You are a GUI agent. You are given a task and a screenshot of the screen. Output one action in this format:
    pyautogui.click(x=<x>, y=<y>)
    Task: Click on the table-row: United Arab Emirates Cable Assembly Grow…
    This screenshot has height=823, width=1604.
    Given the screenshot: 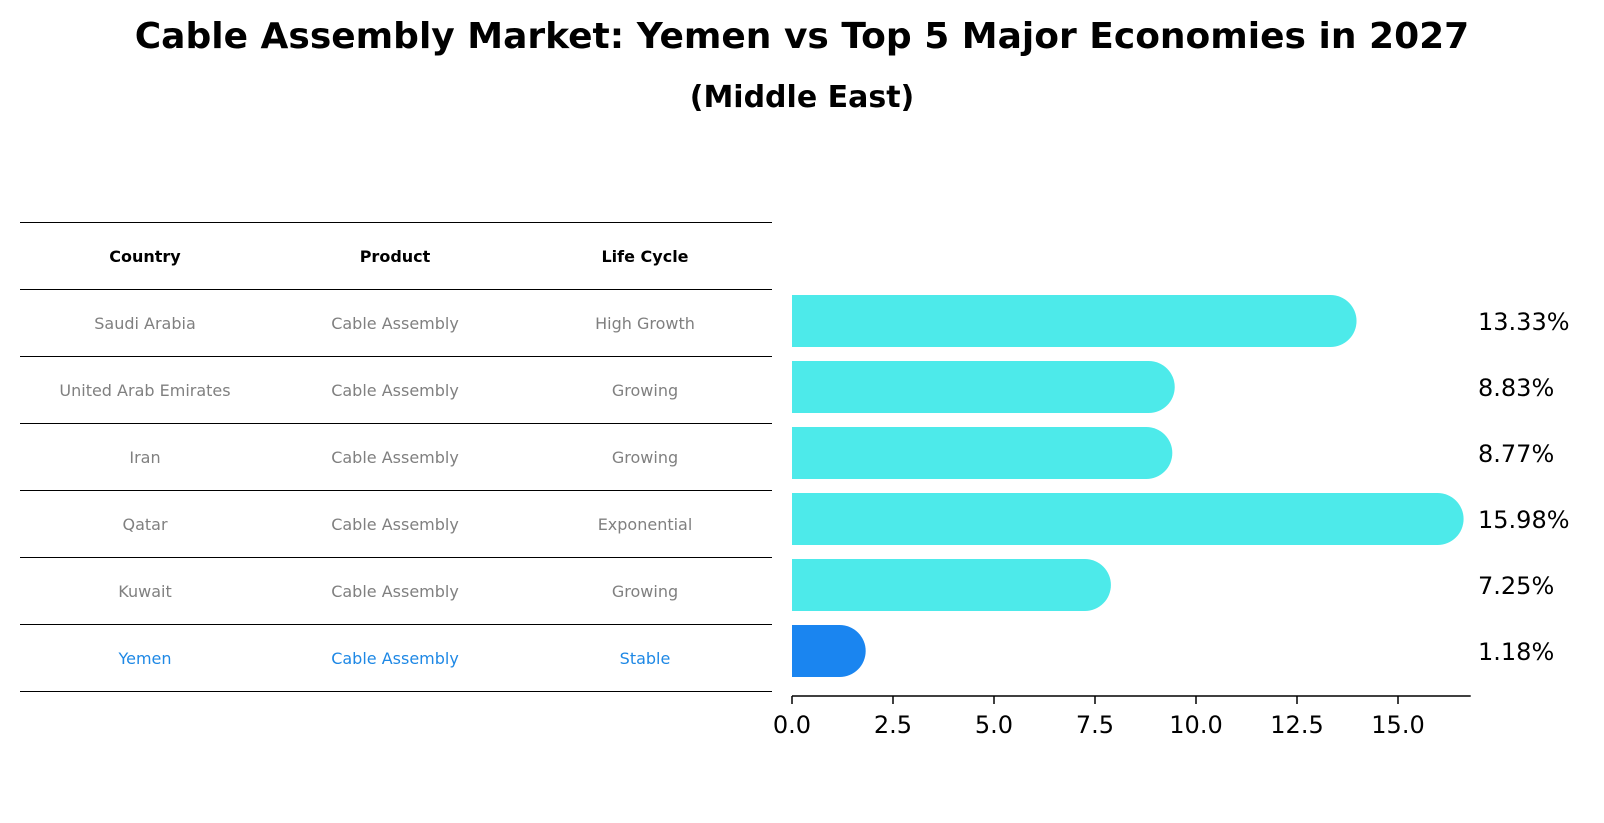 What is the action you would take?
    pyautogui.click(x=396, y=389)
    